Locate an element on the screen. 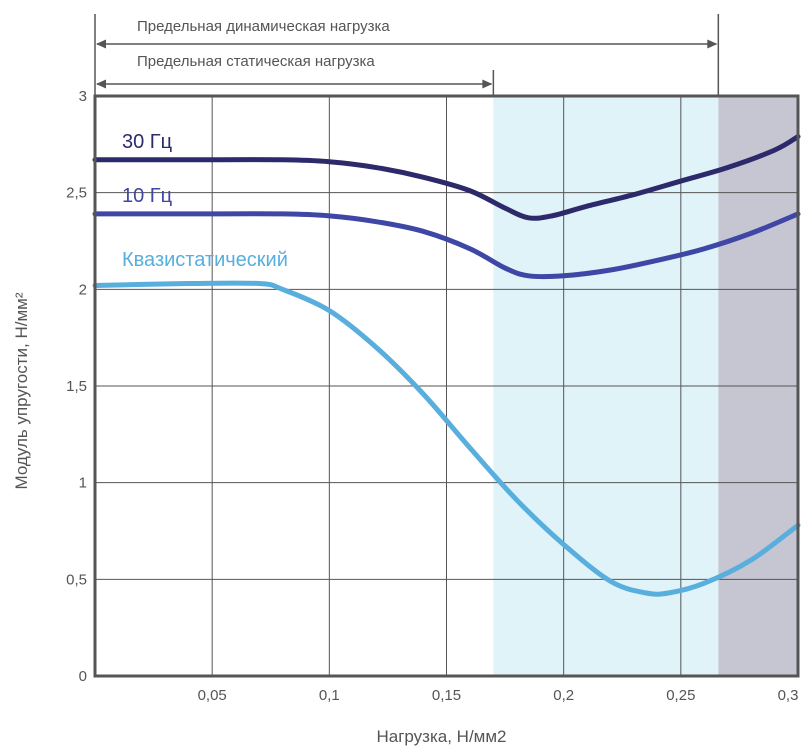  x-tick-label: 0,2 is located at coordinates (563, 695).